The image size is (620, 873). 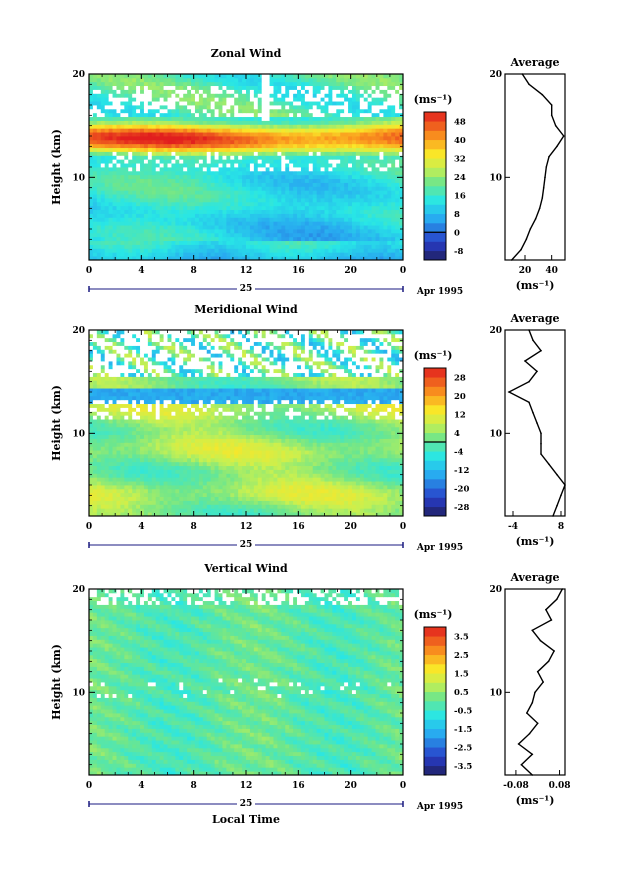 What do you see at coordinates (246, 271) in the screenshot?
I see `x-tick-label: 12` at bounding box center [246, 271].